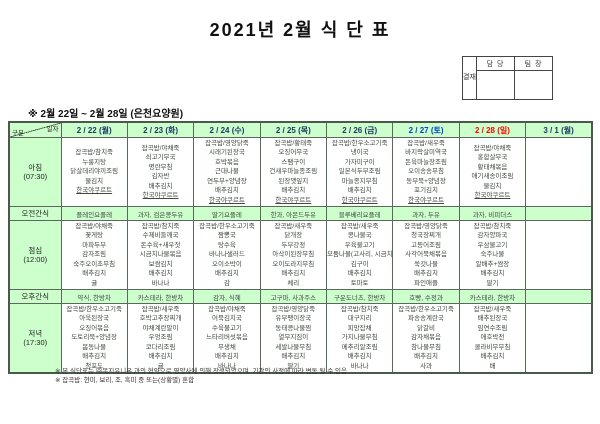 The height and width of the screenshot is (424, 600). Describe the element at coordinates (35, 333) in the screenshot. I see `row-label-line: 저녁` at that location.